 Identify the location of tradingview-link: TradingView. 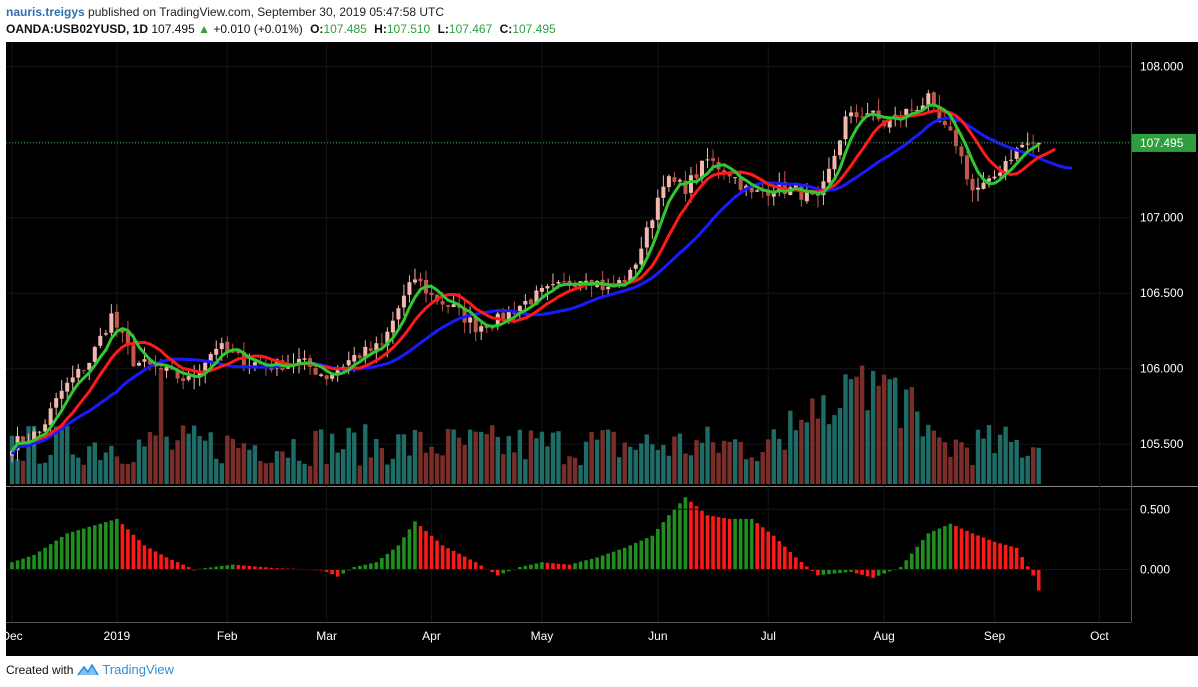
(138, 669).